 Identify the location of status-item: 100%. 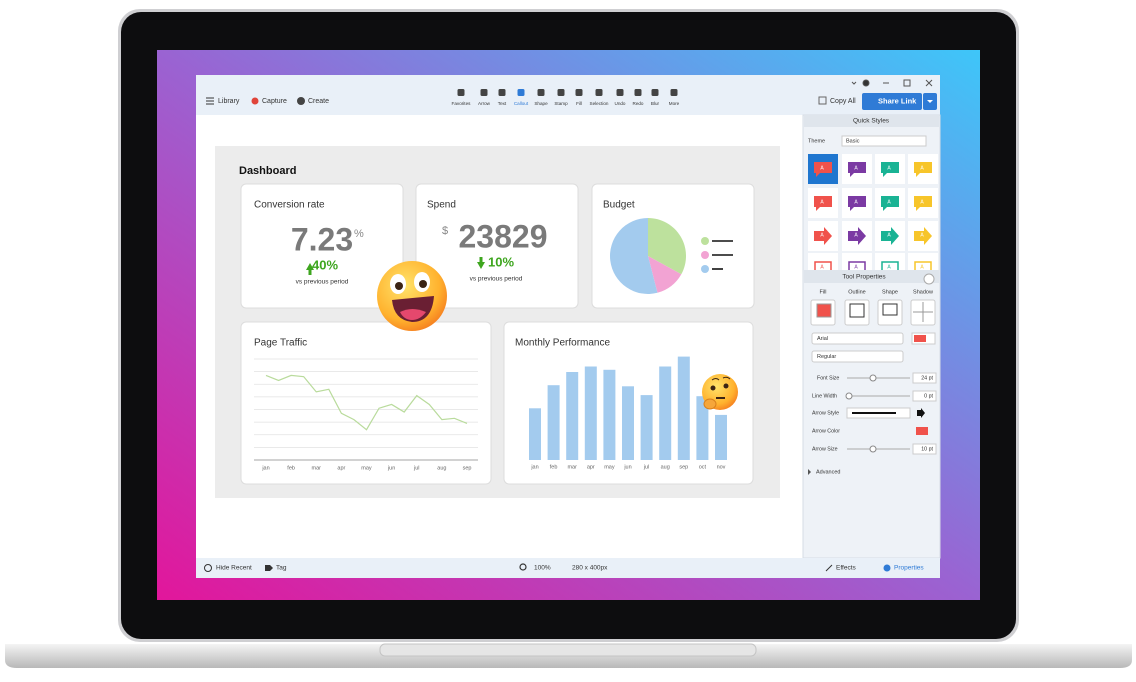
(542, 568).